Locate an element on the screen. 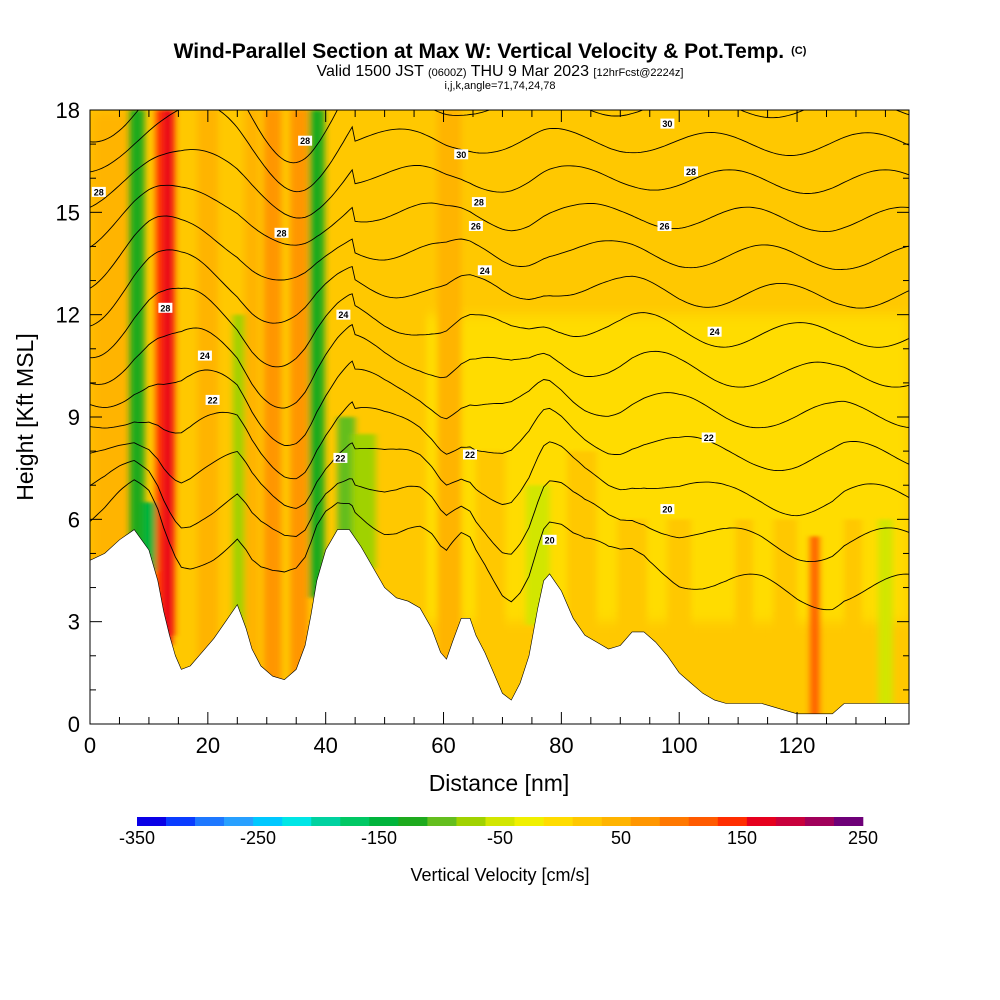 The width and height of the screenshot is (1000, 1000). colorbar-tick-label: -50 is located at coordinates (500, 838).